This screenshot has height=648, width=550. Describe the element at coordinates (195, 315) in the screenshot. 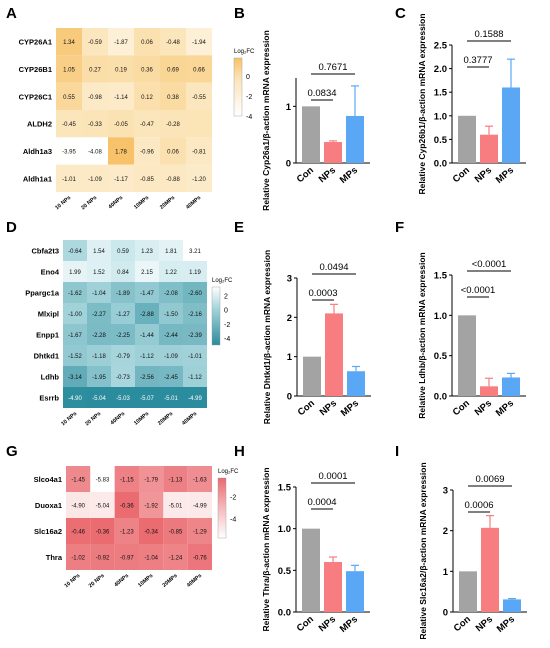

I see `heatmap-value: -2.16` at that location.